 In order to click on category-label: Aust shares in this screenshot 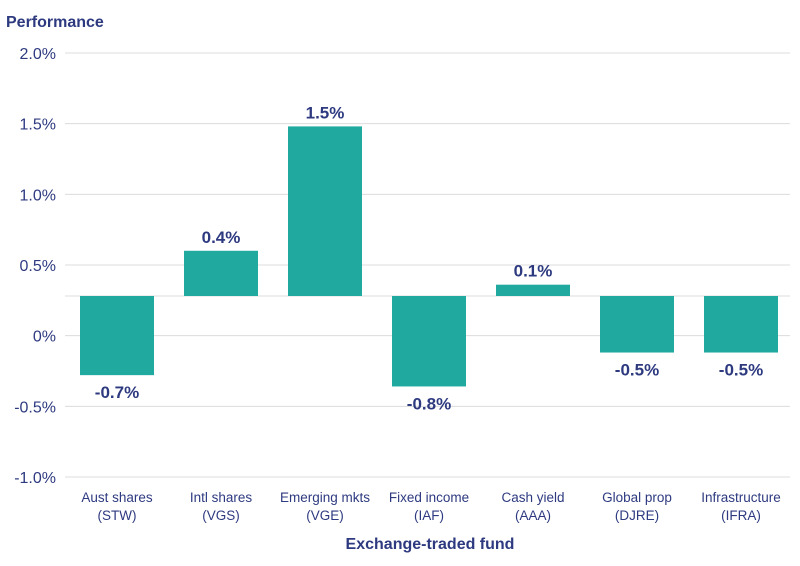, I will do `click(117, 497)`.